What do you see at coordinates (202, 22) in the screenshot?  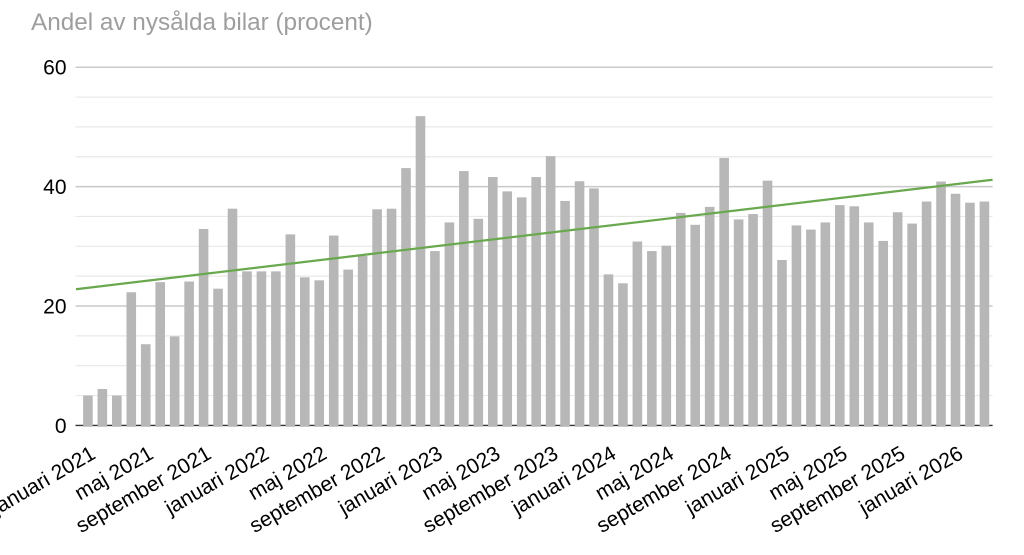 I see `svg-text:Andel av nysålda bilar (procen: Andel av nysålda bilar (procent)` at bounding box center [202, 22].